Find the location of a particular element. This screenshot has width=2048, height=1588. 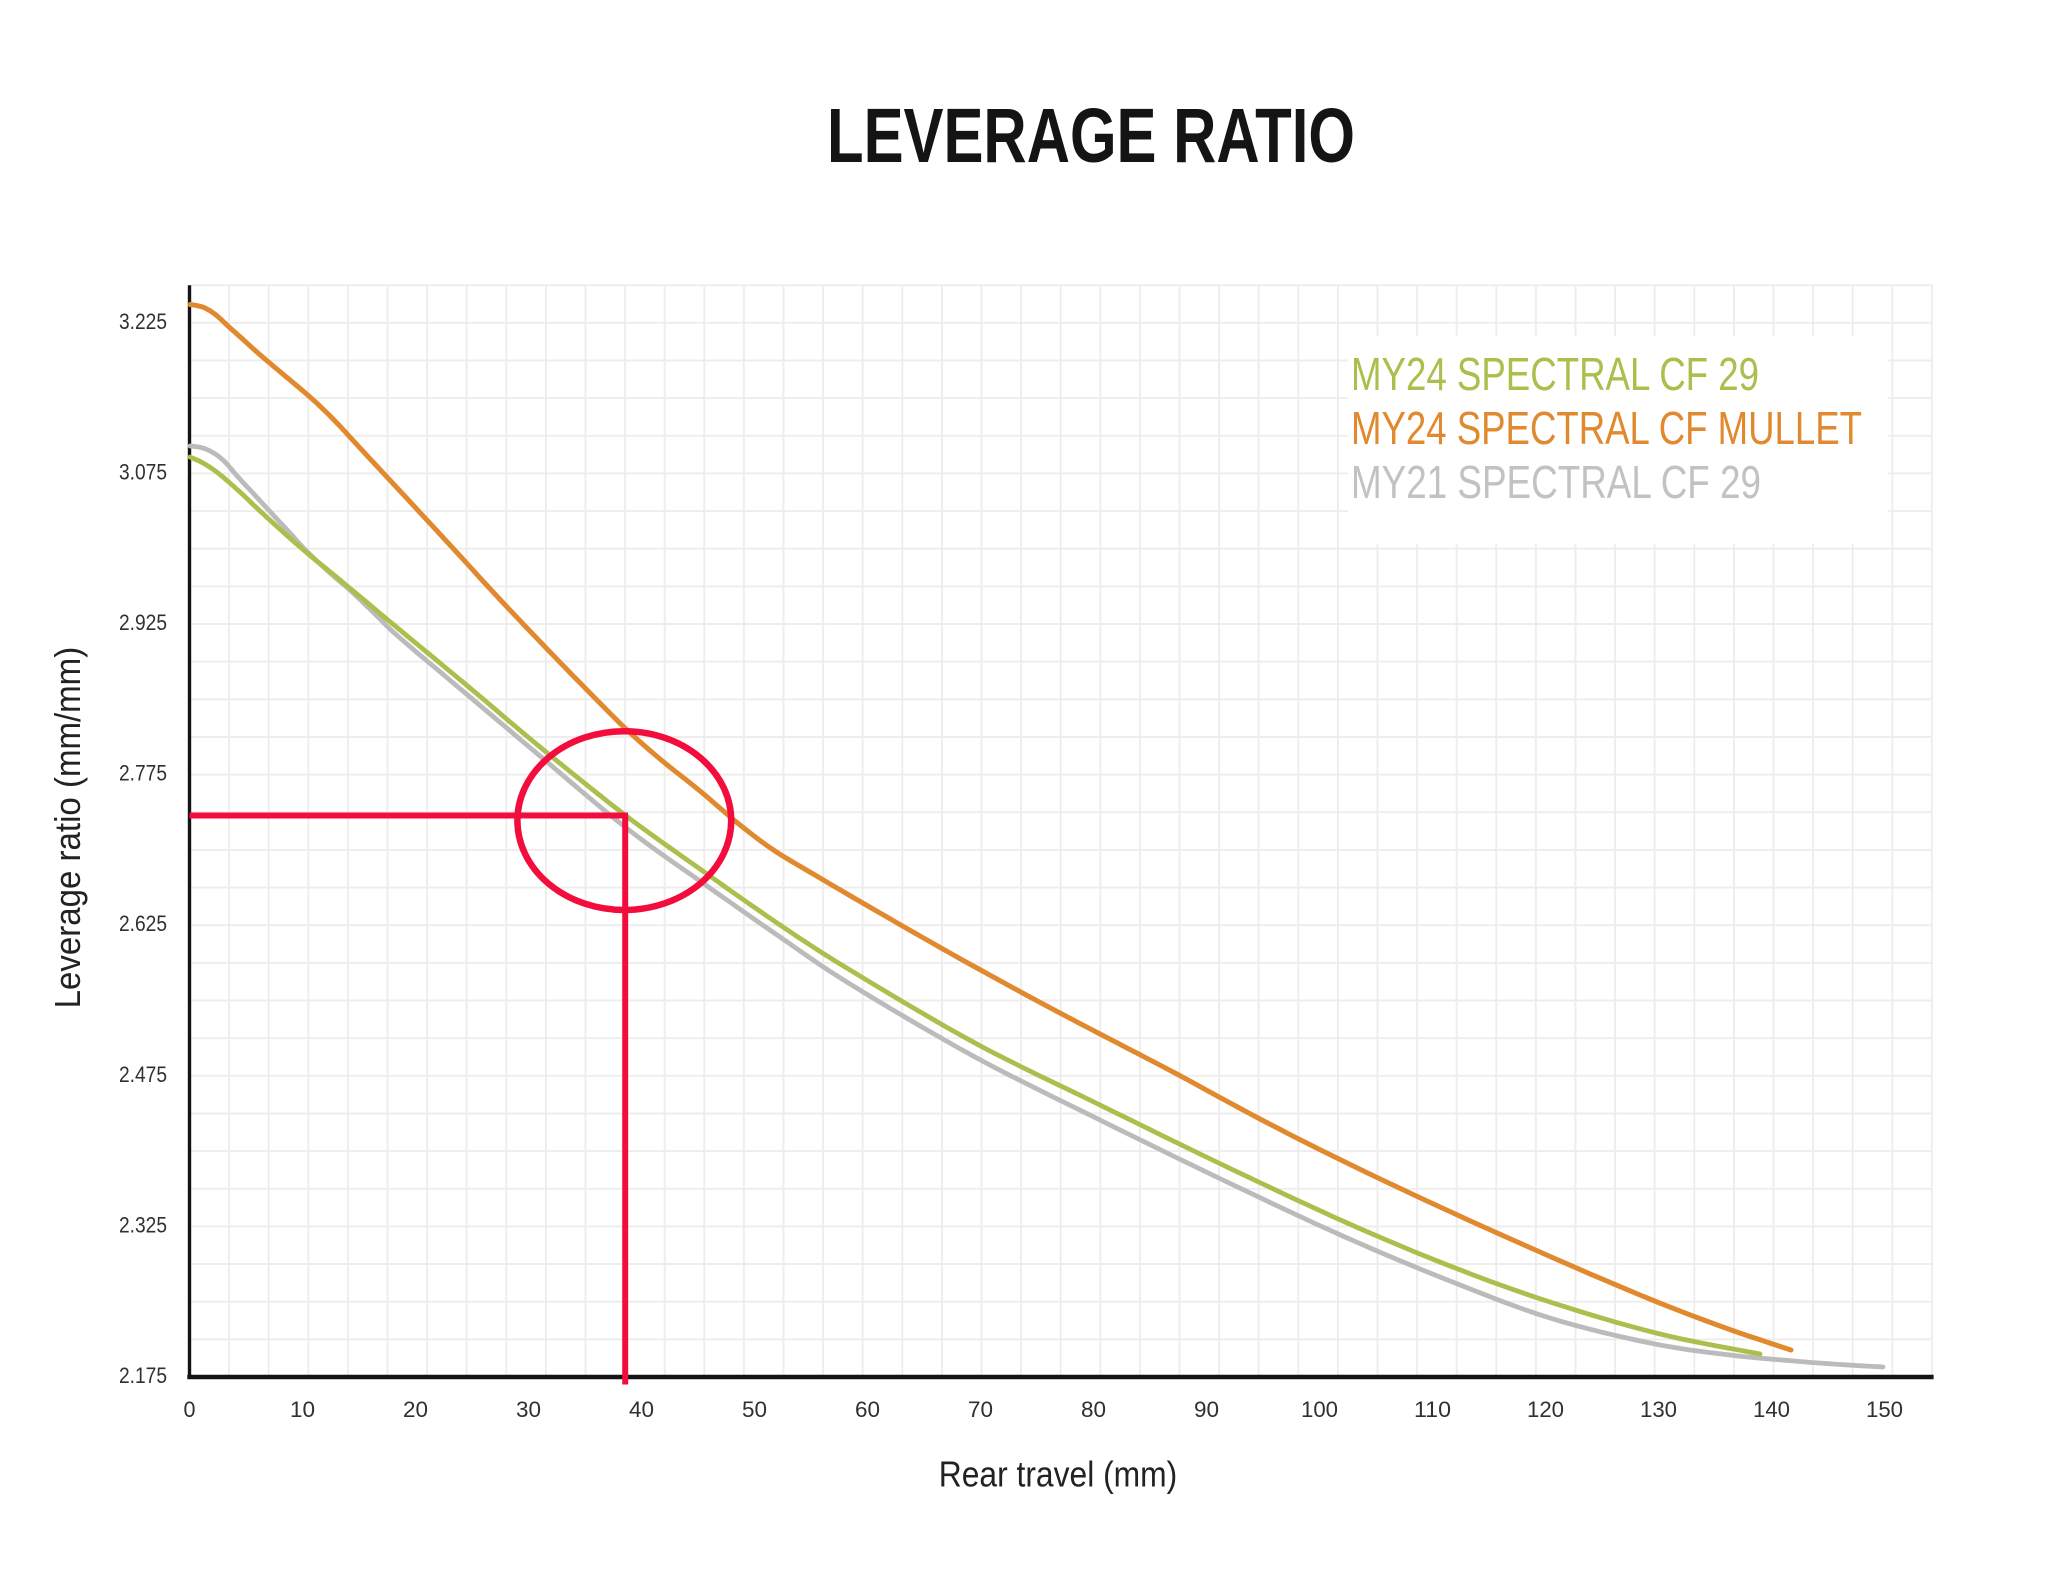

svg-text: 3.225 is located at coordinates (143, 321).